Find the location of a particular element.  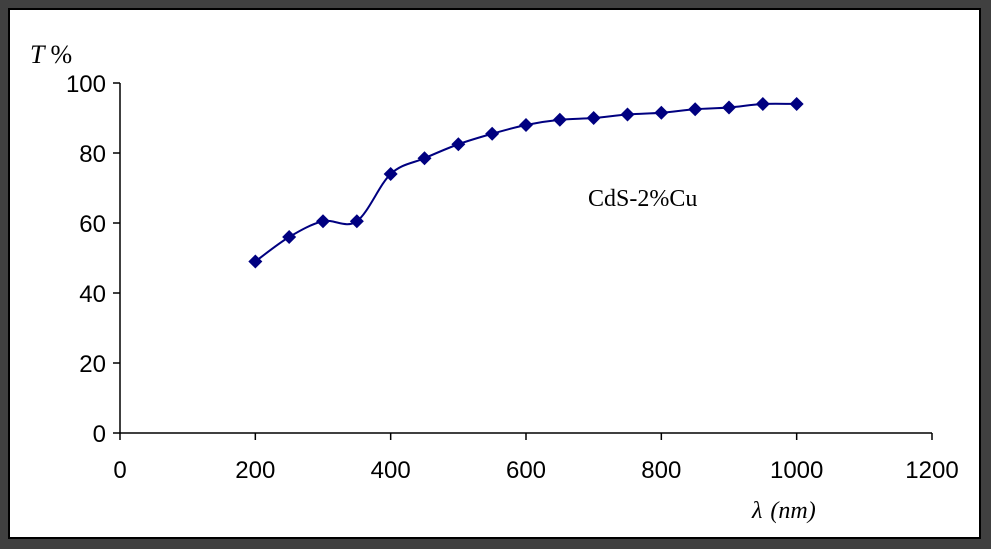

y-axis-label-text: T is located at coordinates (38, 54).